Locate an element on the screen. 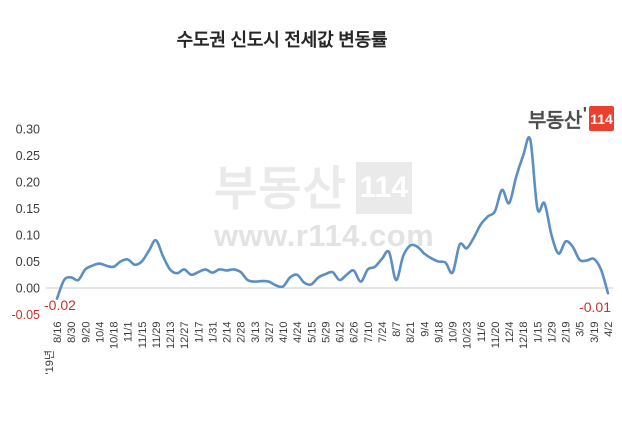 Image resolution: width=622 pixels, height=437 pixels. logo-114-badge: 114 is located at coordinates (601, 118).